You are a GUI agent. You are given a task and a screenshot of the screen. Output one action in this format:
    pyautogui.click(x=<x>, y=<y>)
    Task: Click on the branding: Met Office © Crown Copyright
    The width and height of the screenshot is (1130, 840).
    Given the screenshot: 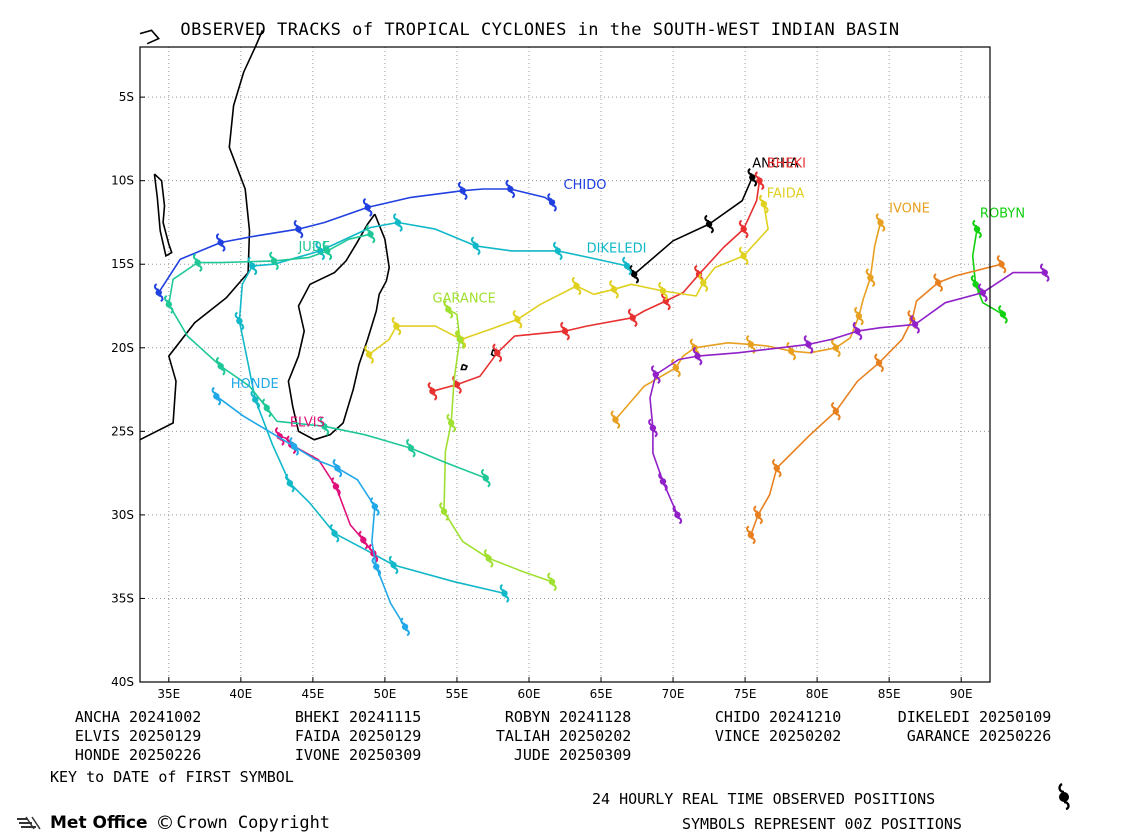 What is the action you would take?
    pyautogui.click(x=173, y=823)
    